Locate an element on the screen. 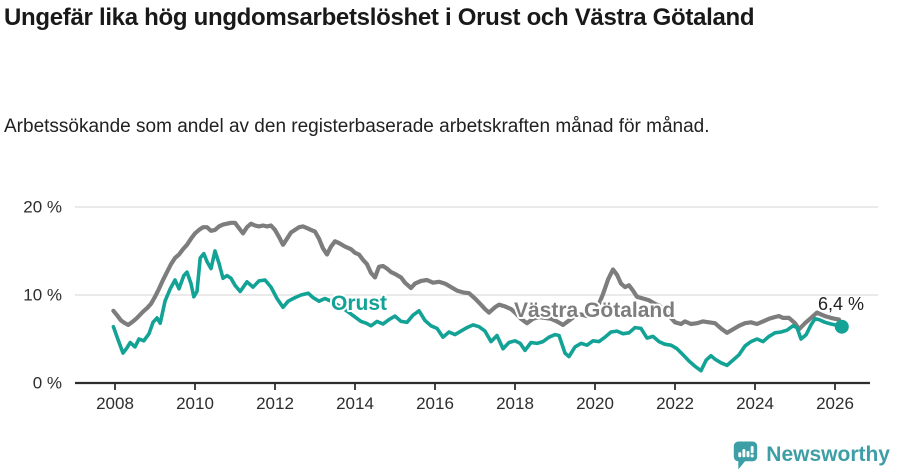  brand-footer: Newsworthy is located at coordinates (811, 455).